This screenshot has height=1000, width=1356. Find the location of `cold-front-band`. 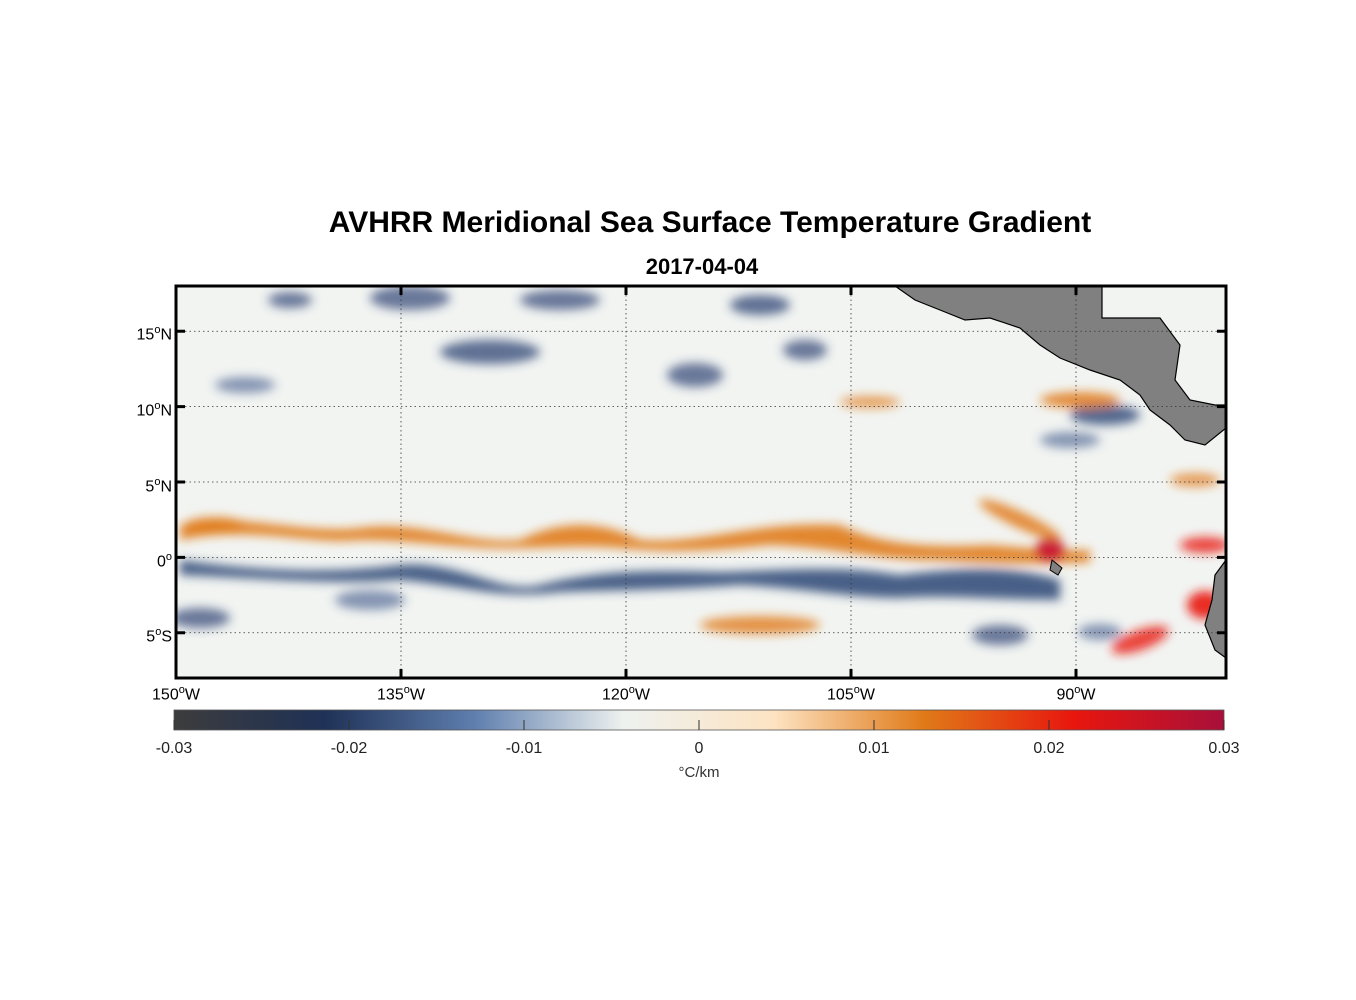

cold-front-band is located at coordinates (620, 580).